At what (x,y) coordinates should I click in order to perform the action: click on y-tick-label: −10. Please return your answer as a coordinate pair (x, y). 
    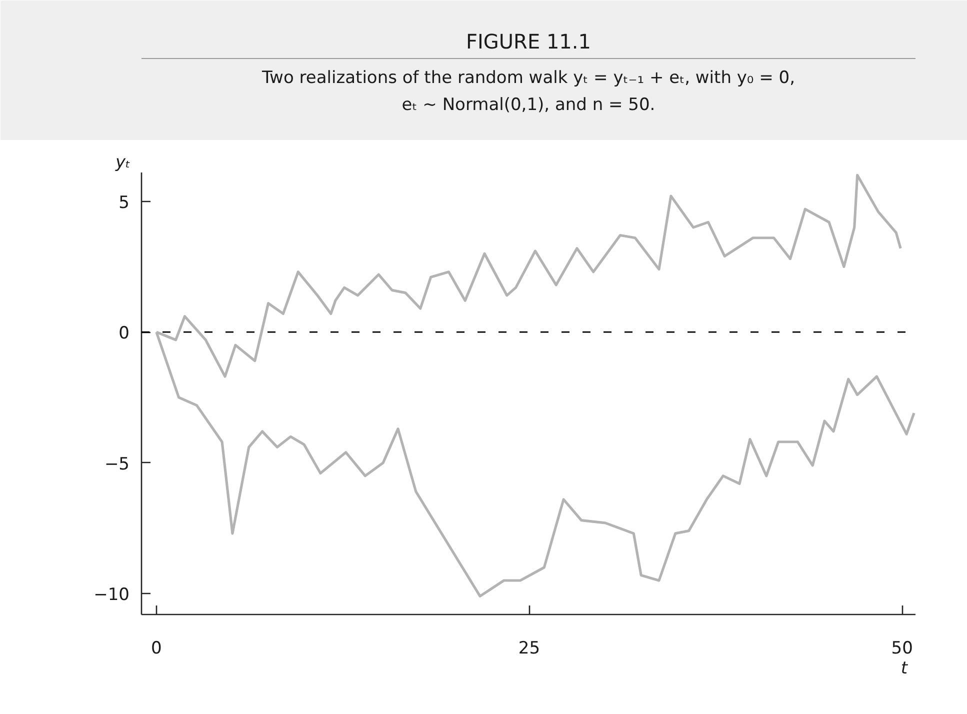
    Looking at the image, I should click on (112, 595).